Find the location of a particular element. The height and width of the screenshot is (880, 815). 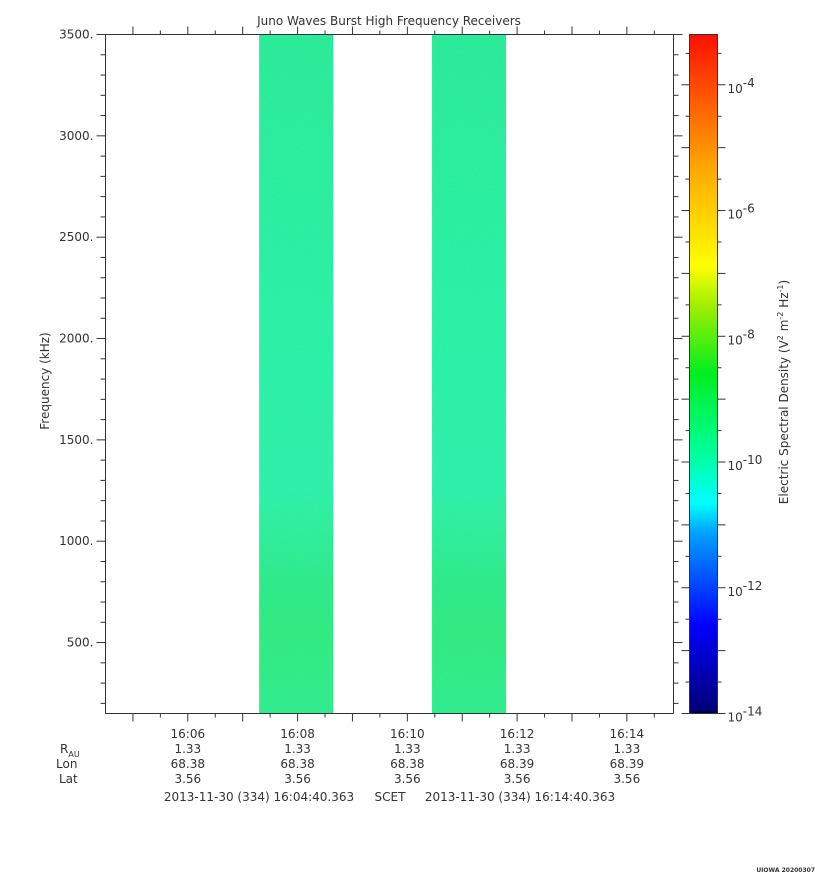

y-tick-label: 1500. is located at coordinates (76, 440).